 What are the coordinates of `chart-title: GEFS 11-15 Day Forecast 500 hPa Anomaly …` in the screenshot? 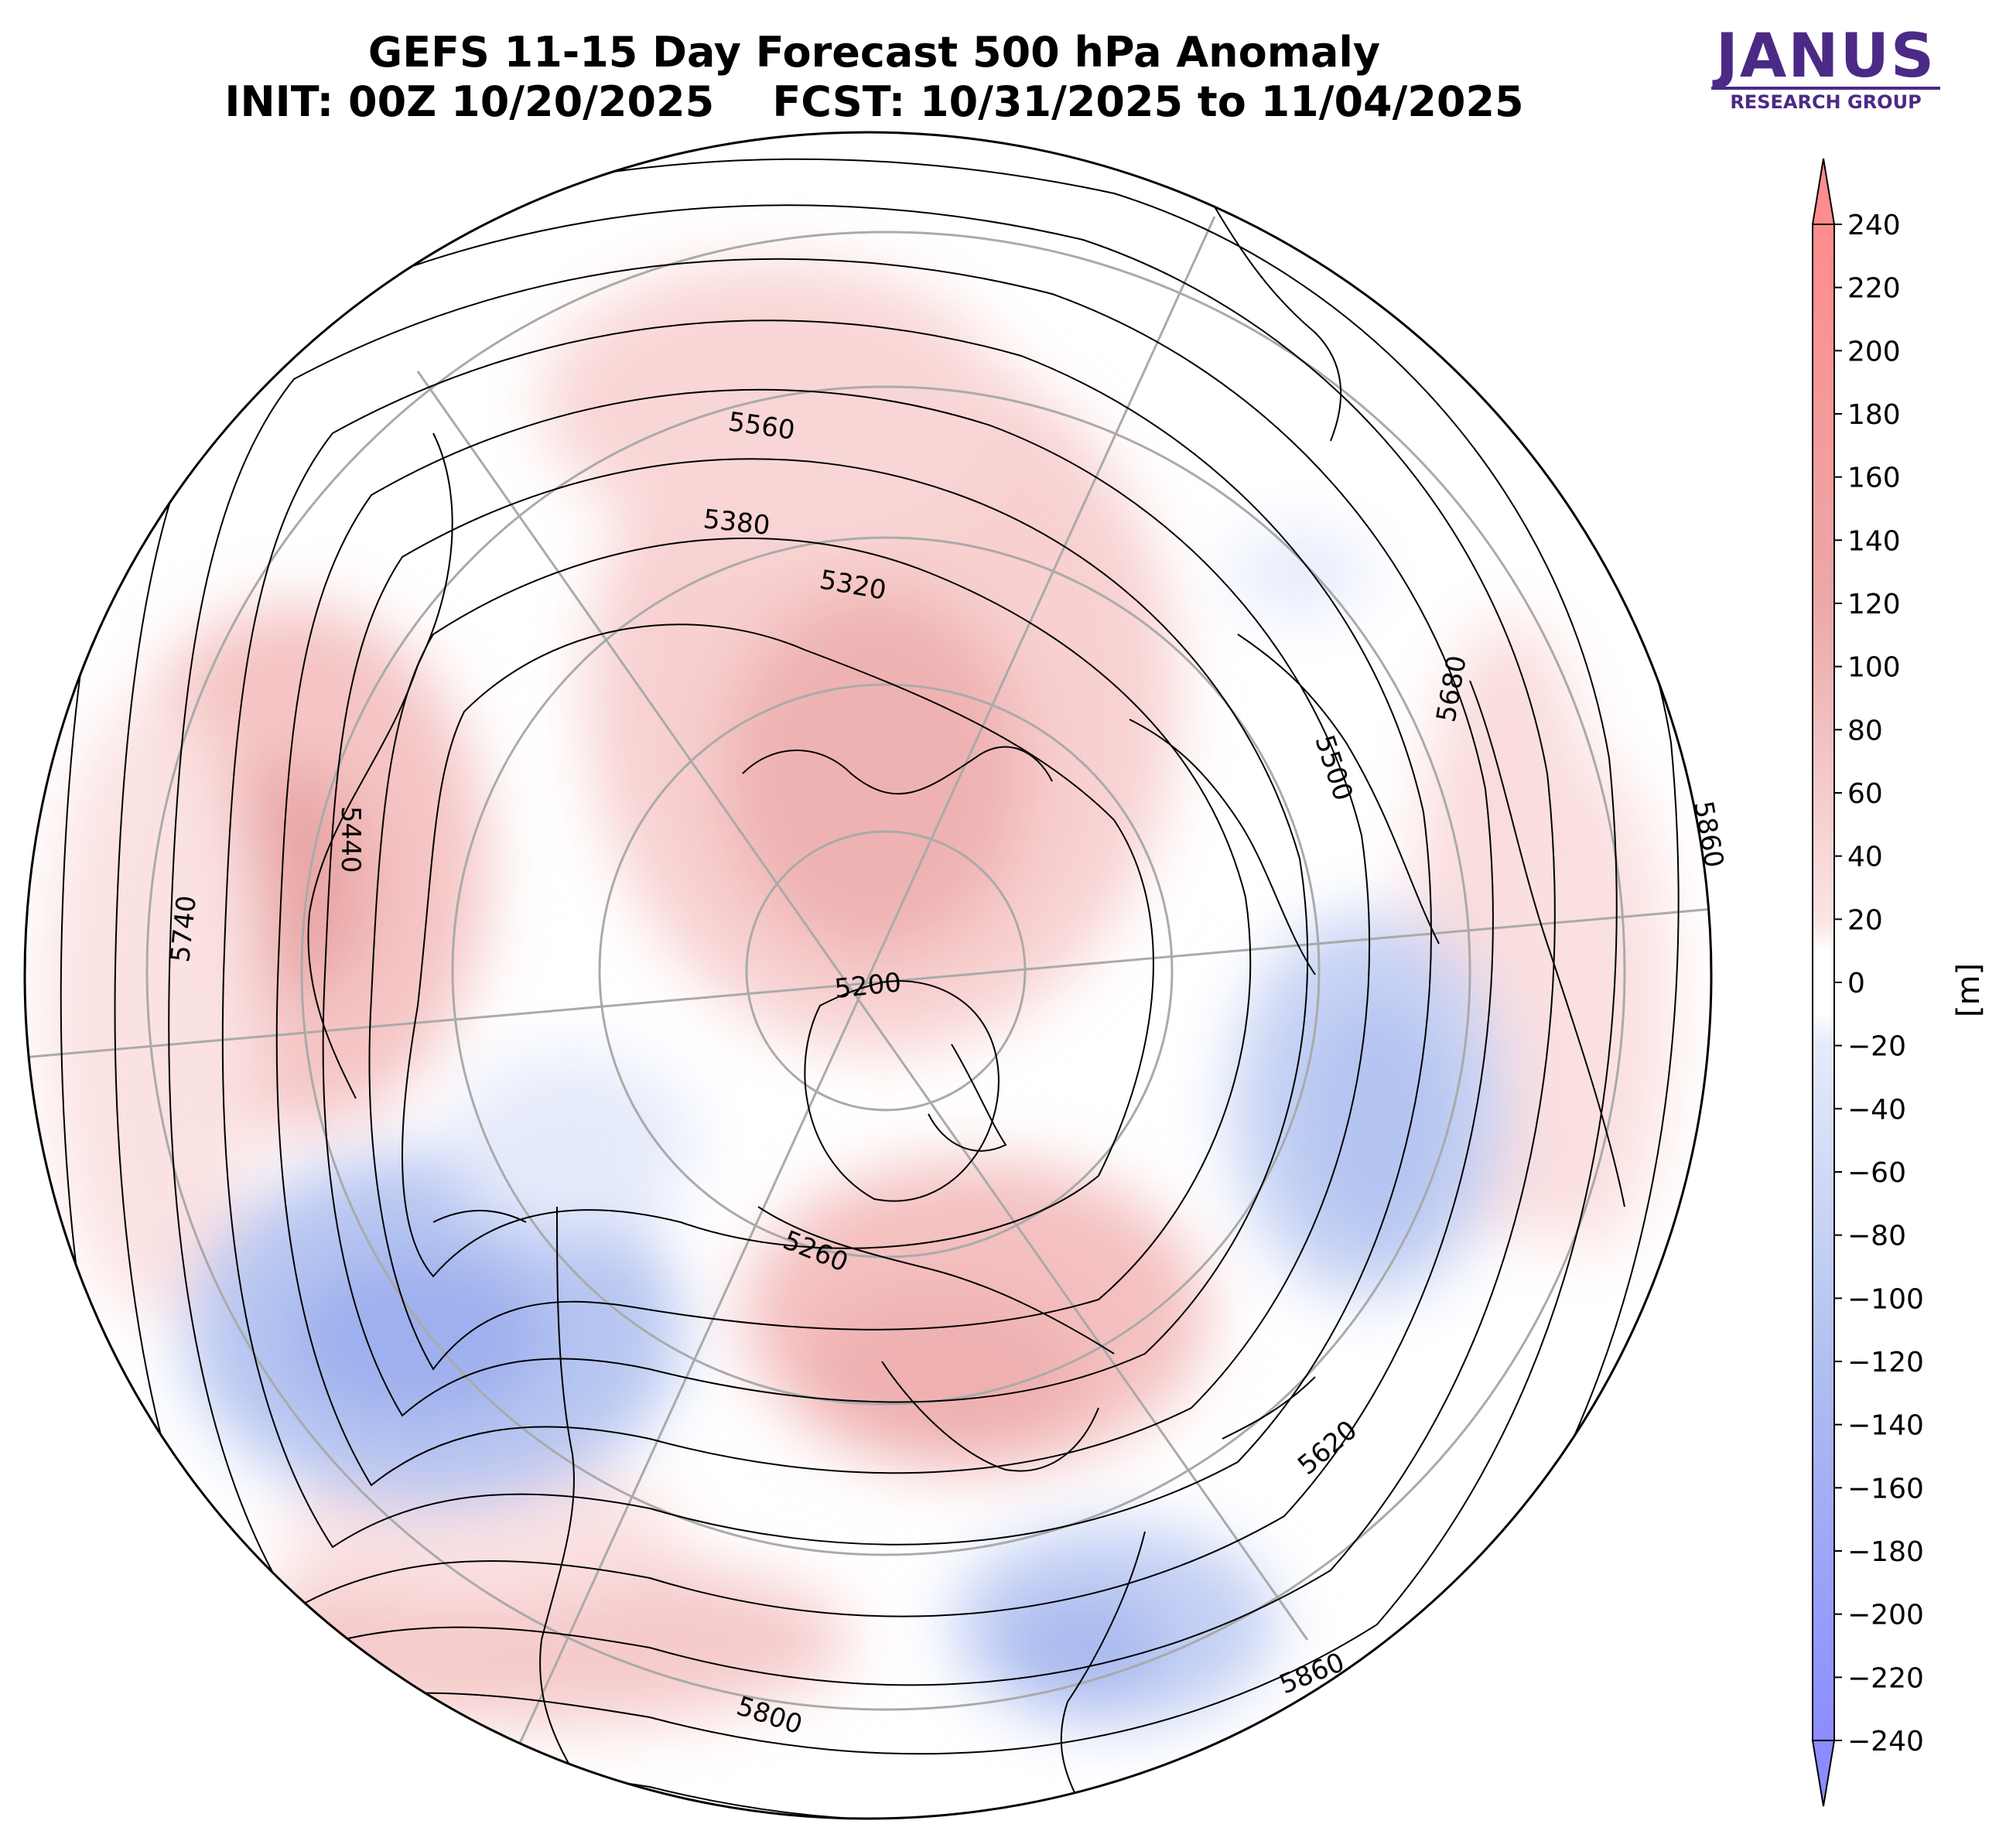 It's located at (874, 77).